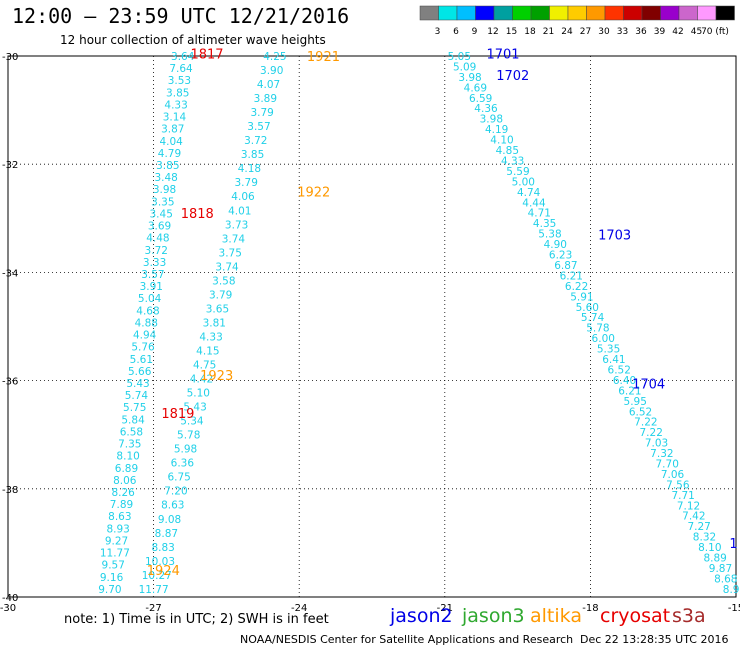  Describe the element at coordinates (590, 608) in the screenshot. I see `x-tick-label: -18` at that location.